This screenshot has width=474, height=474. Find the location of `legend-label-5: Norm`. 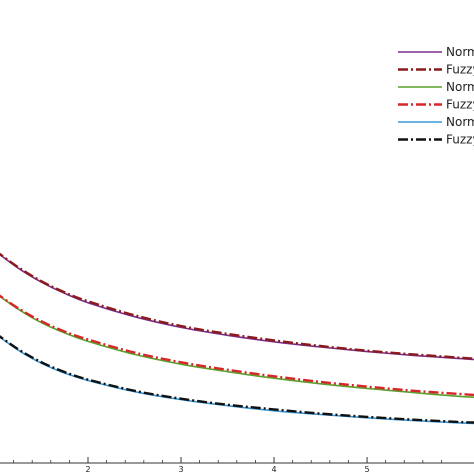

legend-label-5: Norm is located at coordinates (460, 122).